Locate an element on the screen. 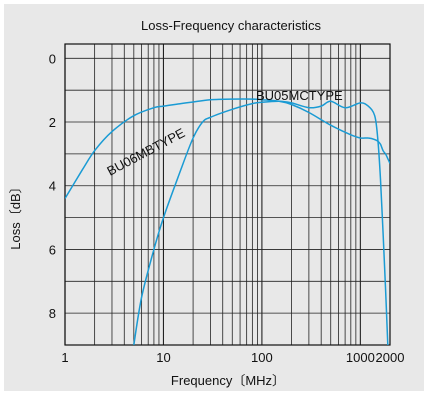  y-tick-label: 0 is located at coordinates (52, 58).